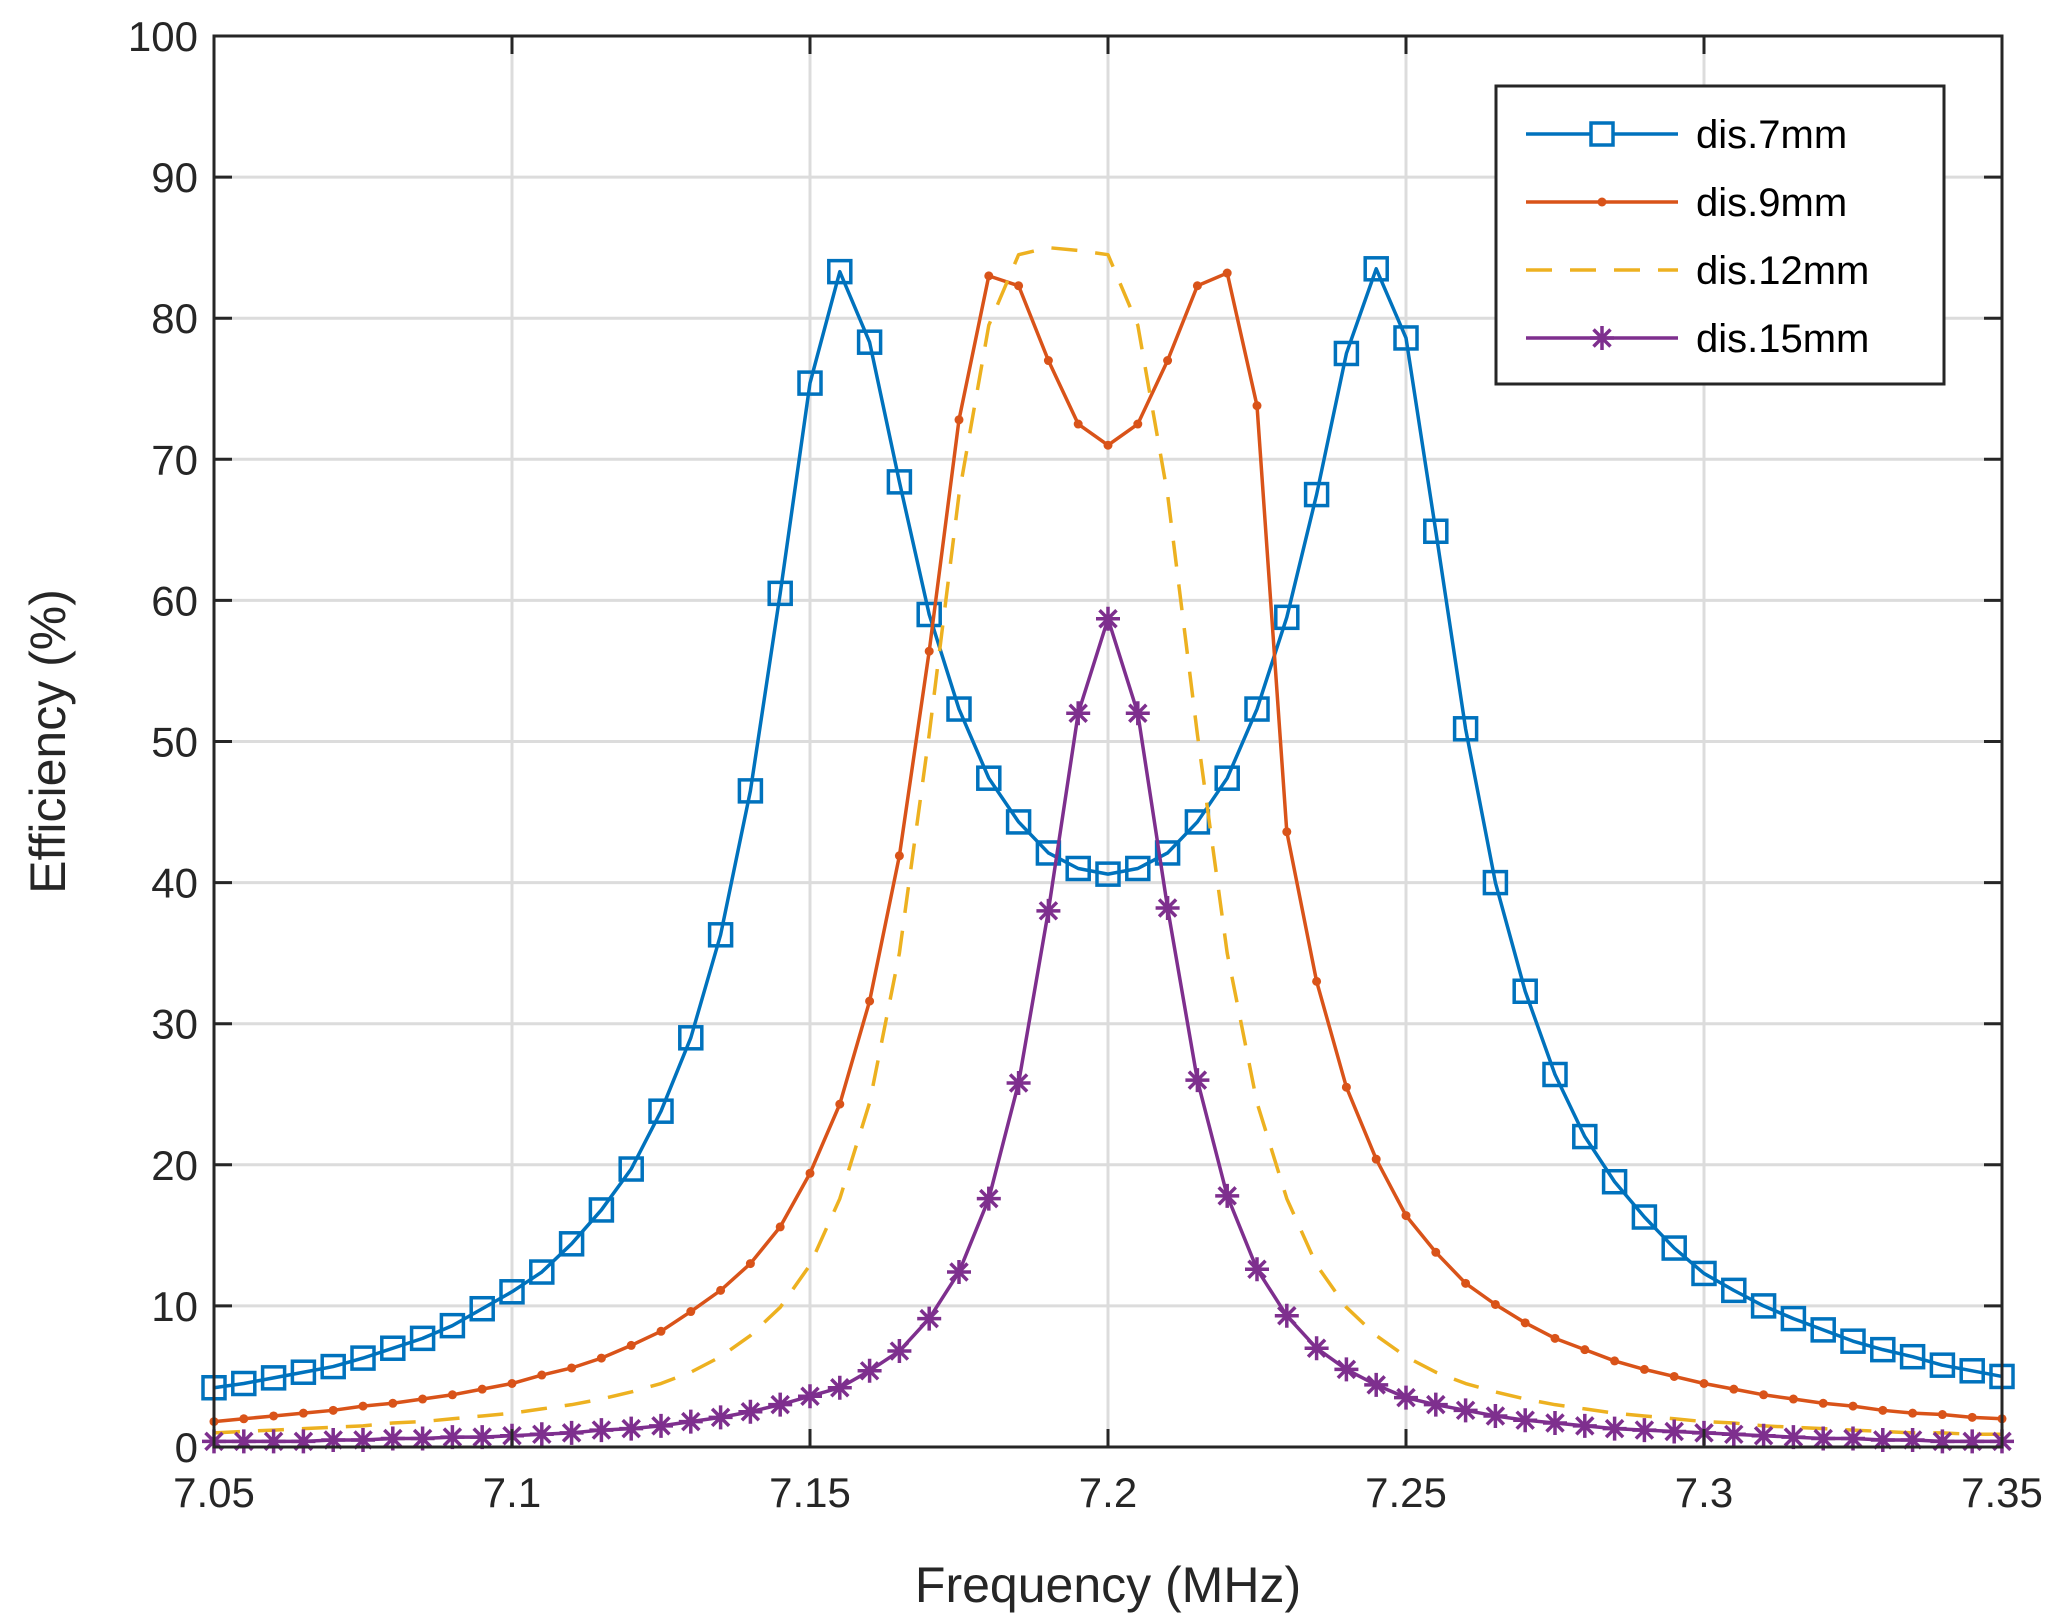 This screenshot has height=1624, width=2056. What do you see at coordinates (48, 741) in the screenshot?
I see `y-axis-title: Efficiency (%)` at bounding box center [48, 741].